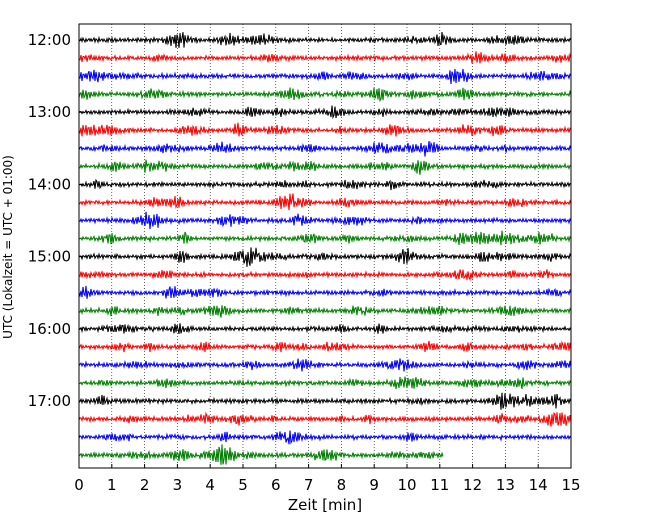 This screenshot has height=520, width=650. I want to click on x-tick-label: 7, so click(309, 485).